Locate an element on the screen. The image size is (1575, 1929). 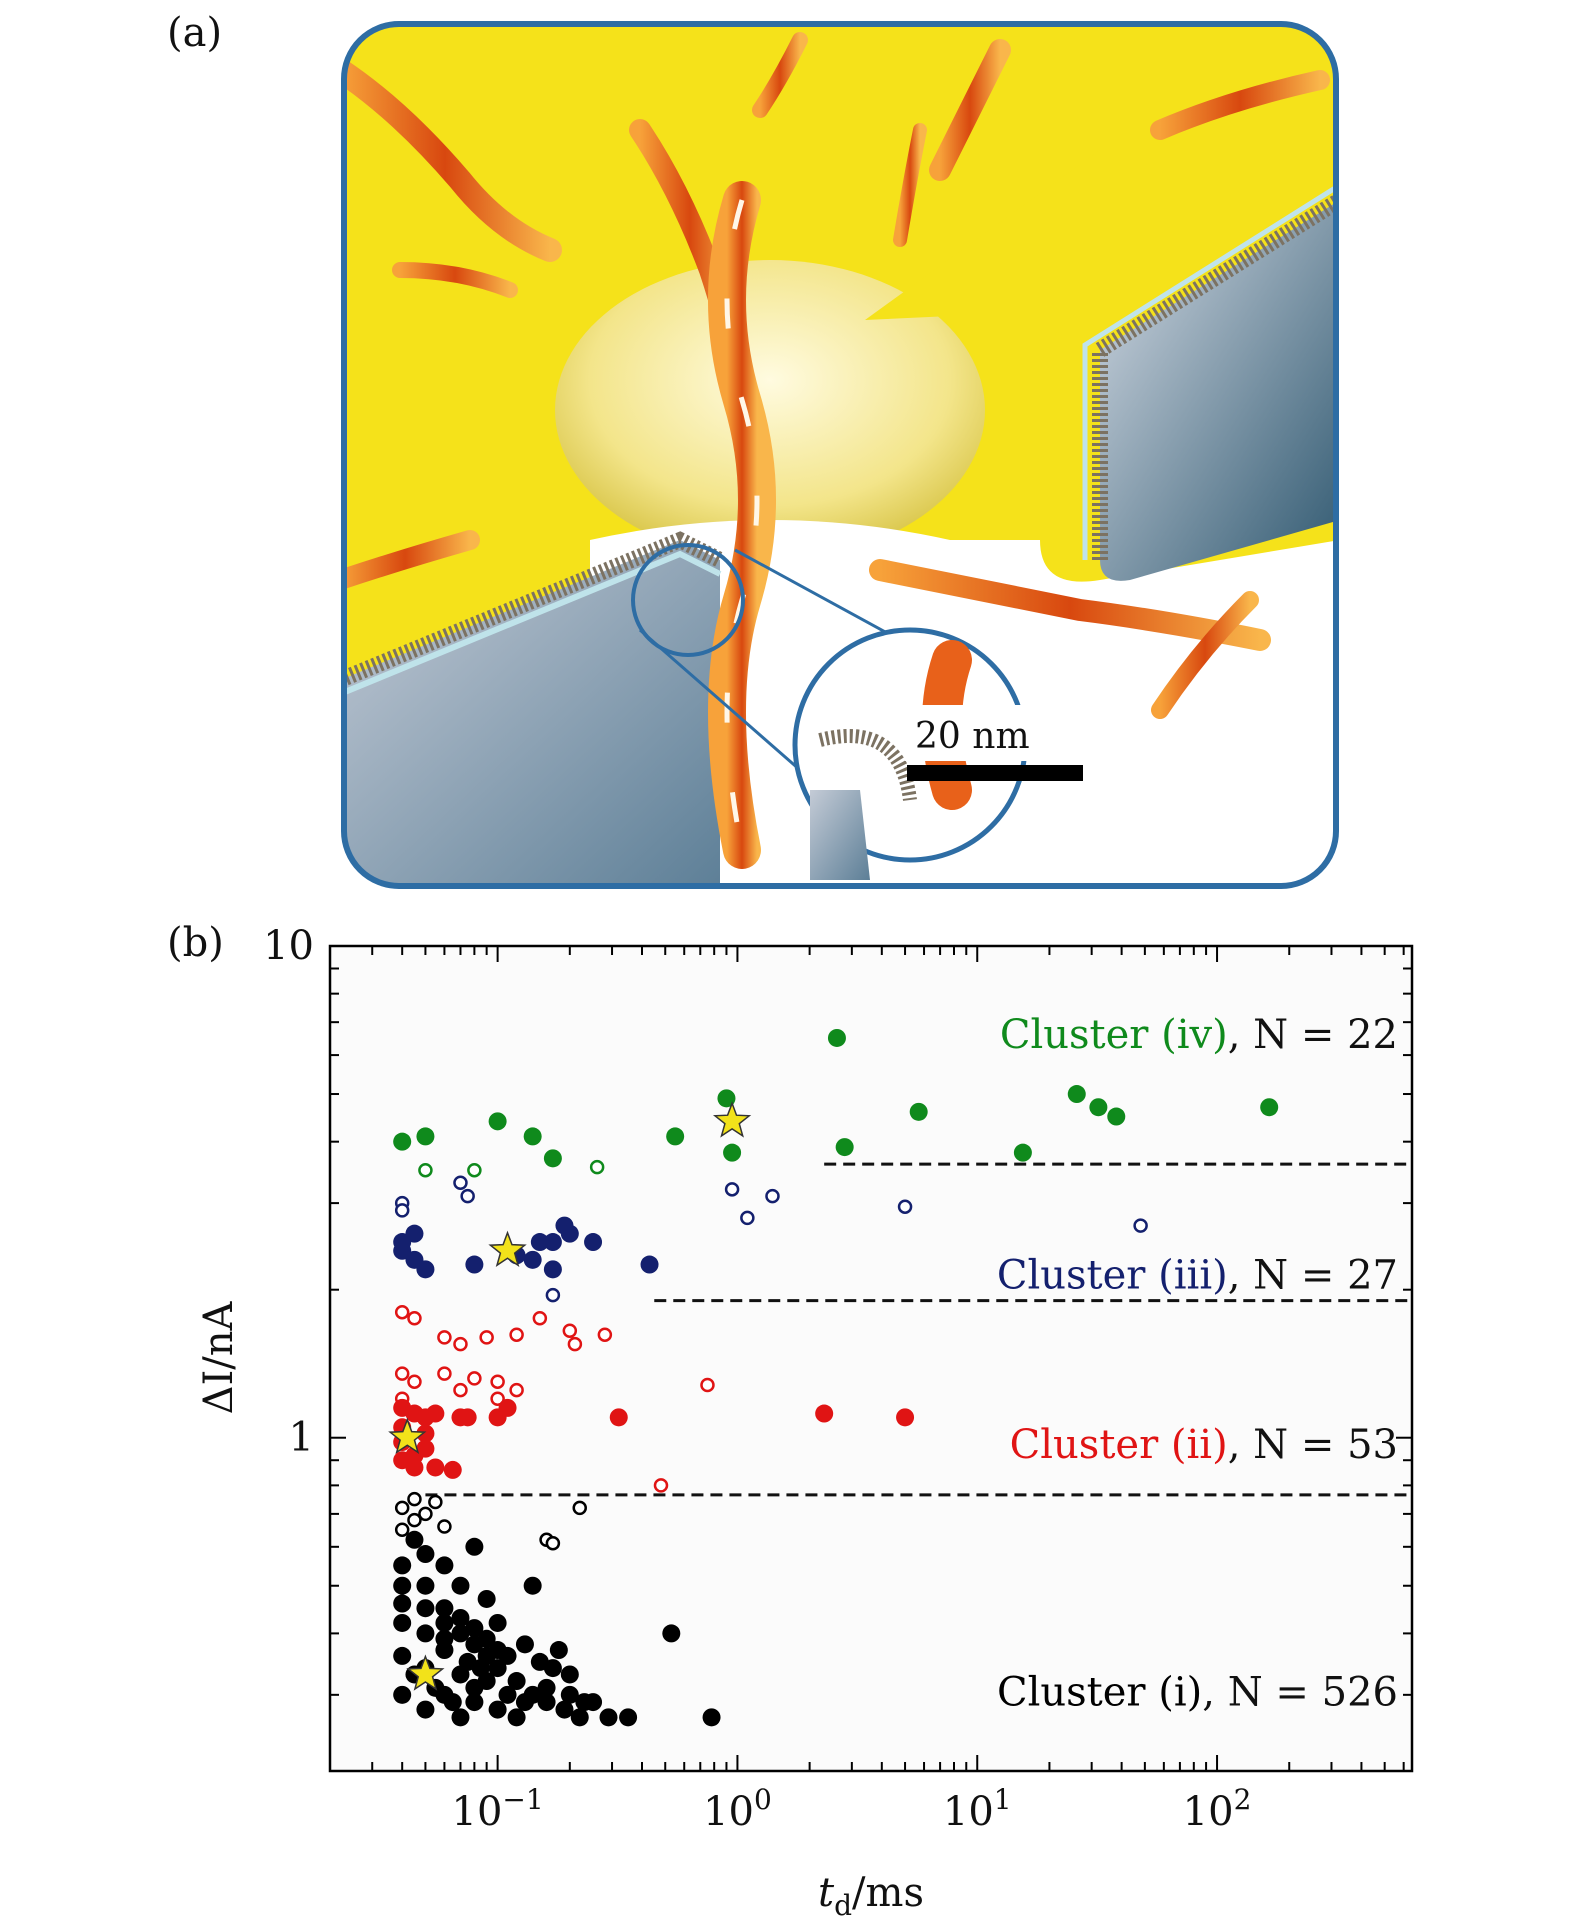
scale-bar-label: 20 nm is located at coordinates (972, 736).